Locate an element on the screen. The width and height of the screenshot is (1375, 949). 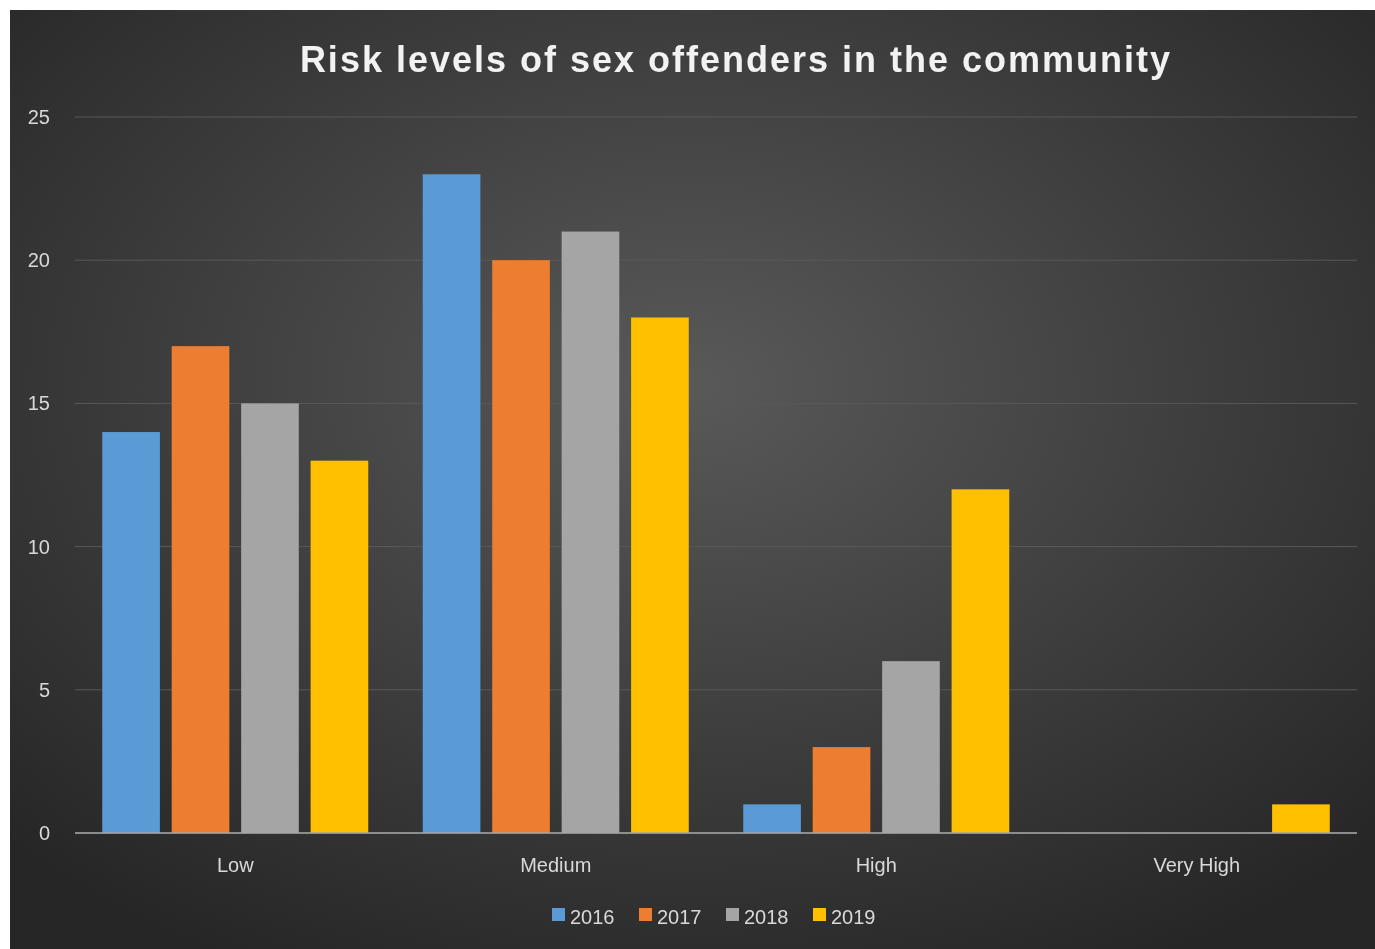
x-tick-label: Low is located at coordinates (235, 865).